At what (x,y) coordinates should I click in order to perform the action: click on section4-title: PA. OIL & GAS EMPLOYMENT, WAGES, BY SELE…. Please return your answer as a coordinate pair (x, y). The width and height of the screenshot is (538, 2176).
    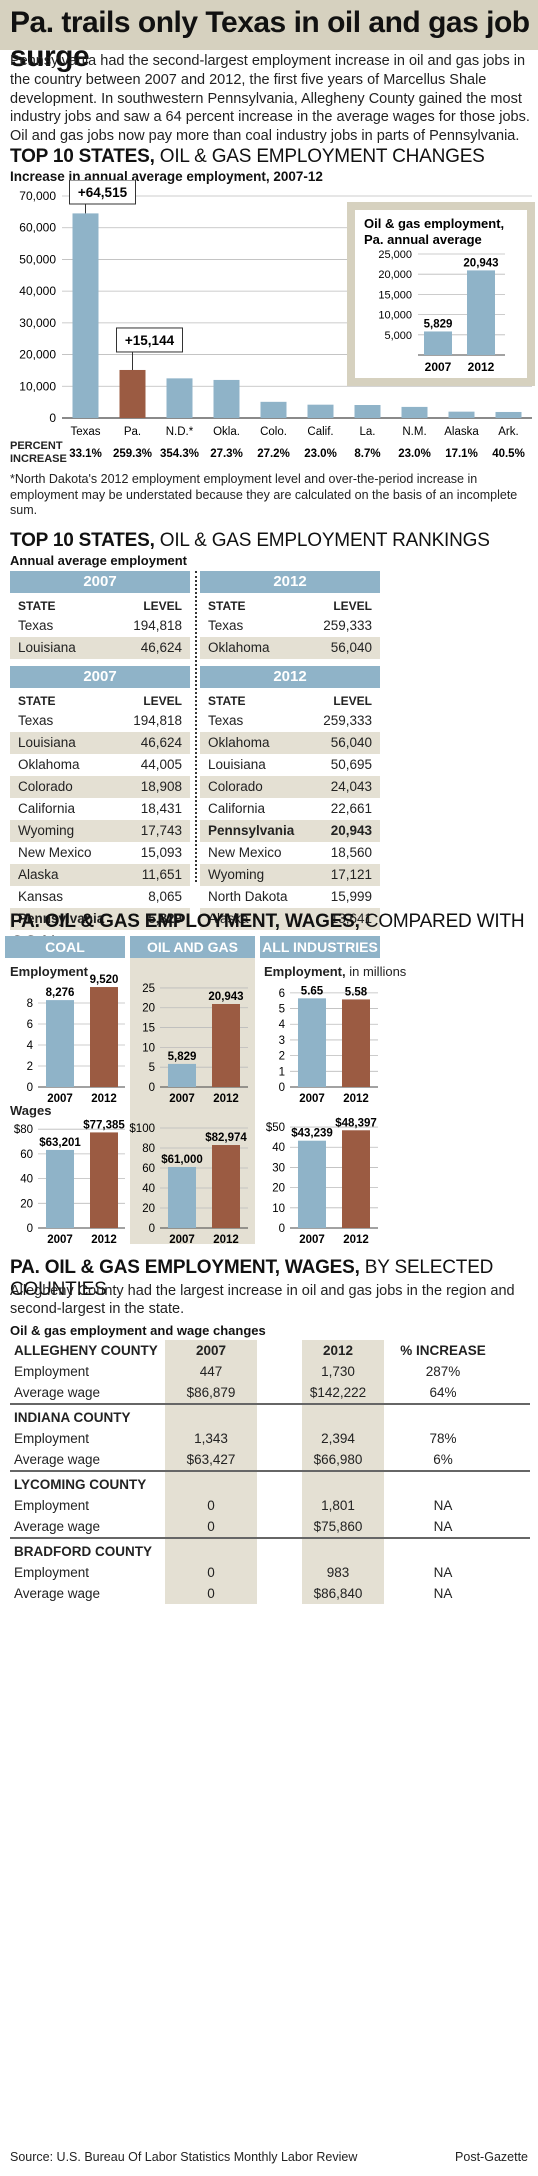
    Looking at the image, I should click on (252, 1278).